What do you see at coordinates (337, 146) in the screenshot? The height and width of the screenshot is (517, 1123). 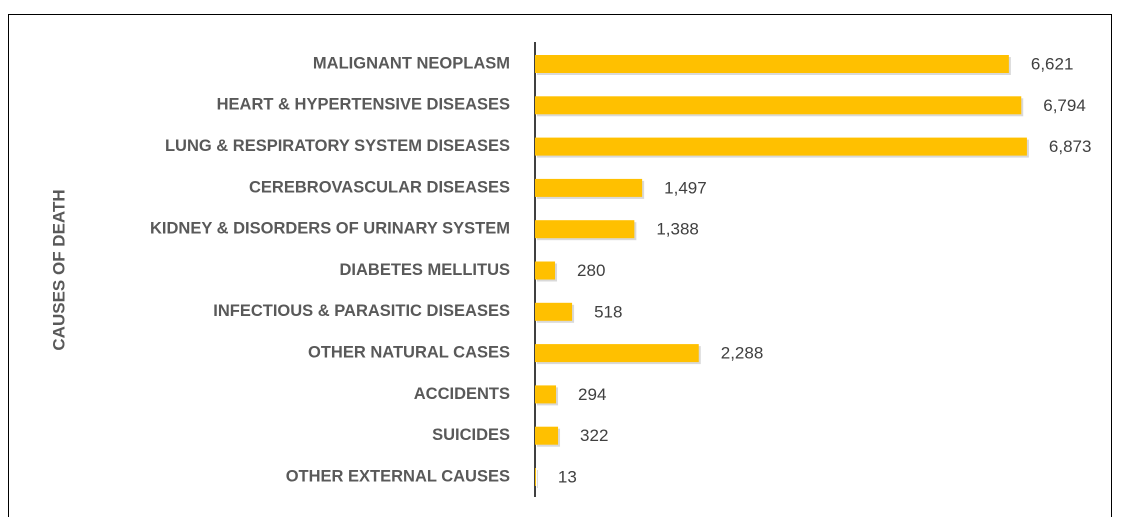 I see `category-label: LUNG & RESPIRATORY SYSTEM DISEASES` at bounding box center [337, 146].